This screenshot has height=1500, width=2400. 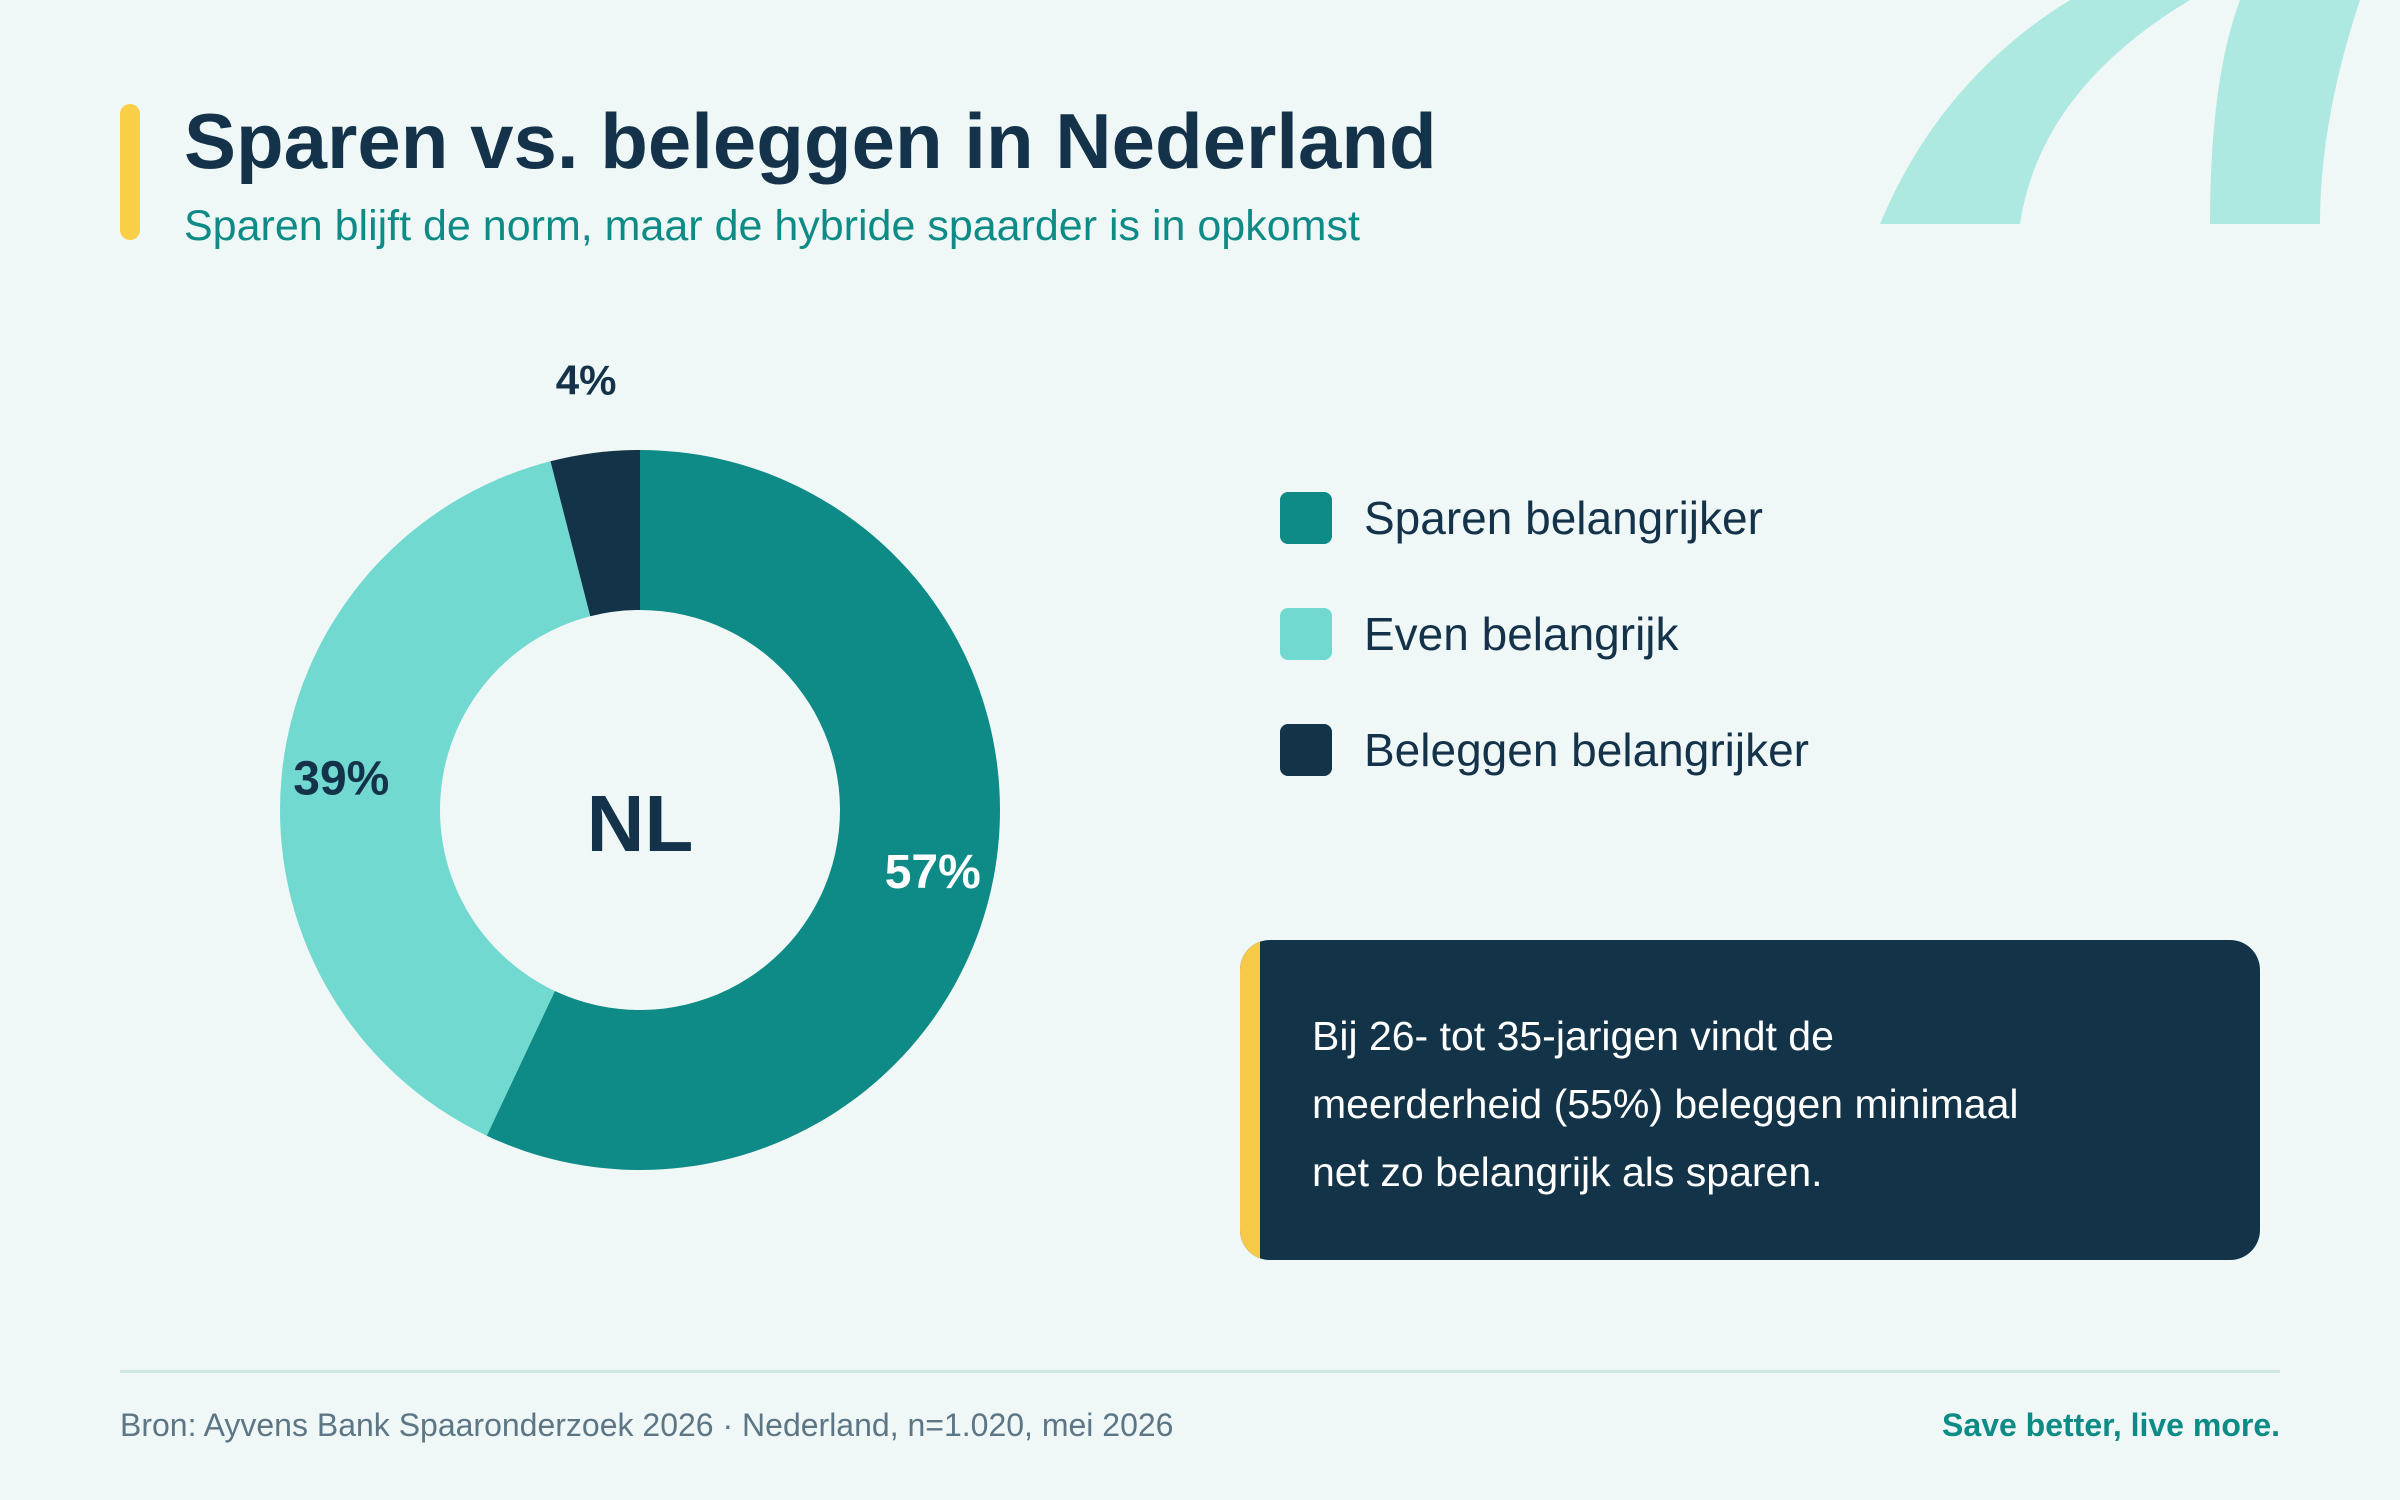 I want to click on quote-mark-decoration, so click(x=2120, y=112).